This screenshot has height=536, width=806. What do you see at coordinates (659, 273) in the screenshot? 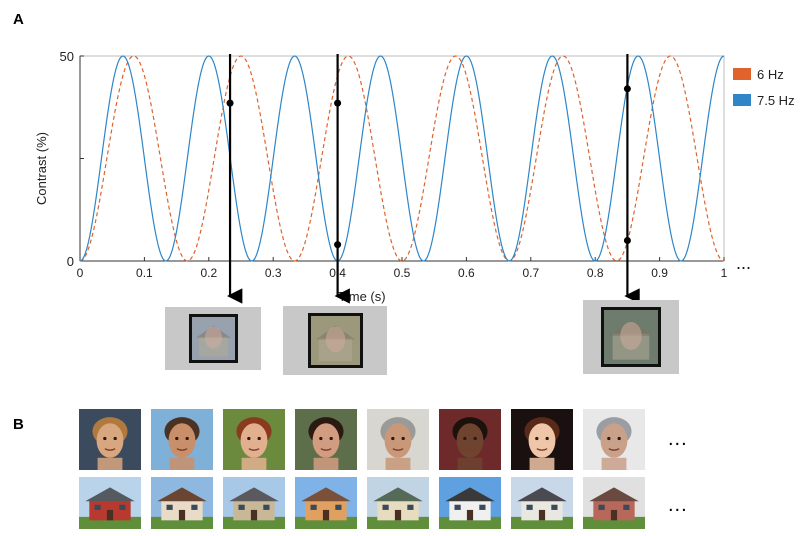
I see `x-tick-label: 0.9` at bounding box center [659, 273].